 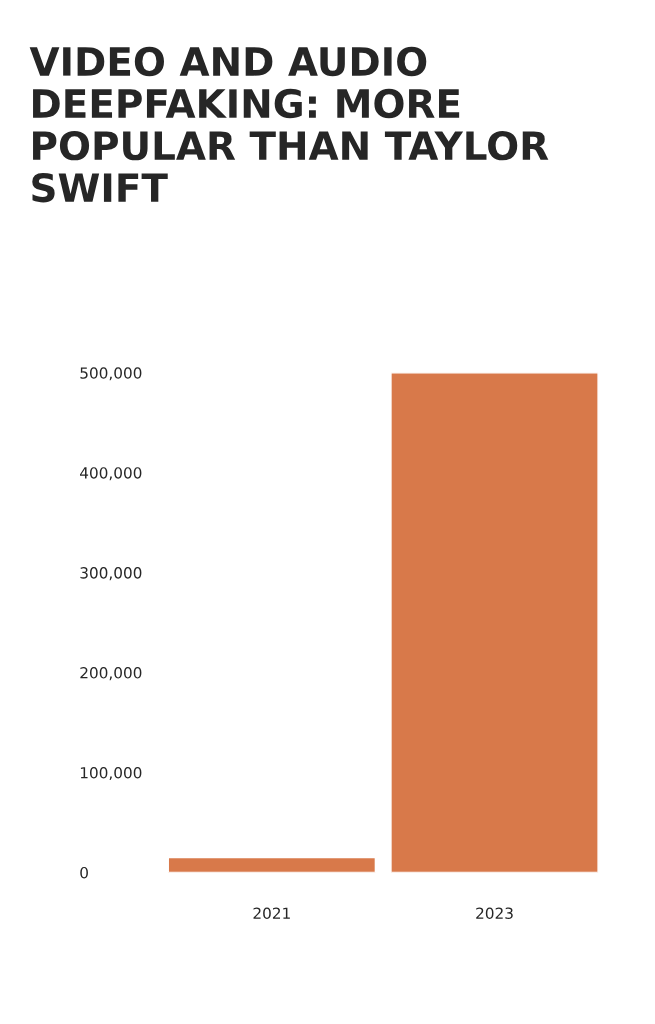 I want to click on x-tick-label: 2021, so click(x=271, y=913).